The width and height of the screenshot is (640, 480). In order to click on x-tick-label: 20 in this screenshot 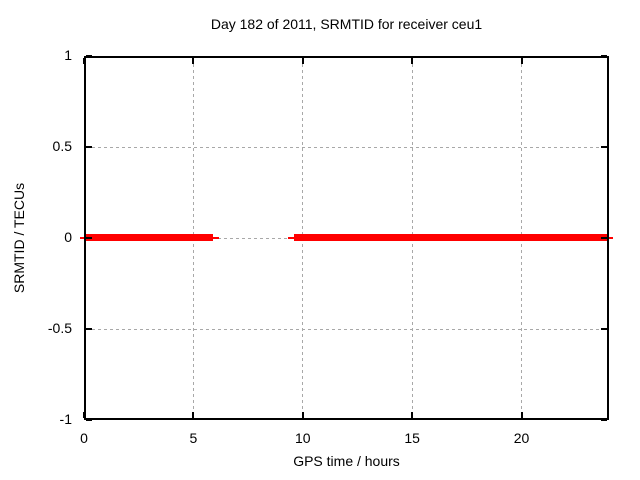, I will do `click(521, 438)`.